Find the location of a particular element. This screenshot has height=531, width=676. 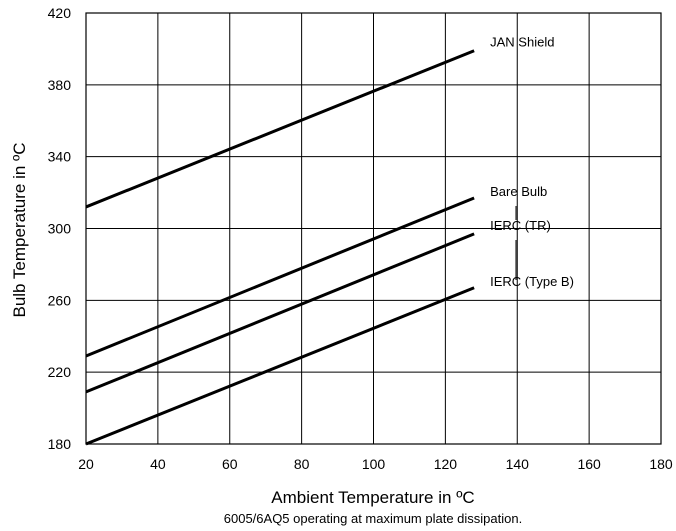

series-label: IERC (TR) is located at coordinates (520, 225).